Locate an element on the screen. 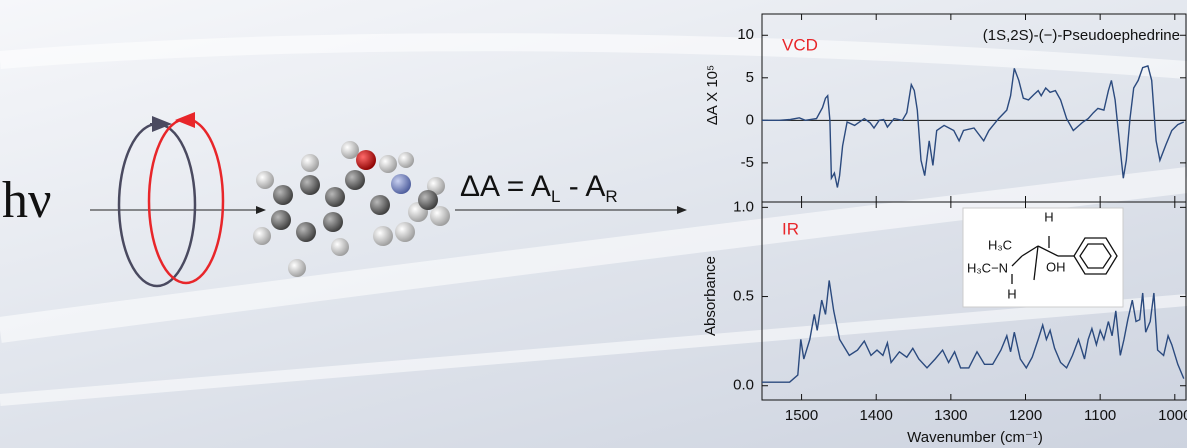  y-tick-label: 5 is located at coordinates (750, 77).